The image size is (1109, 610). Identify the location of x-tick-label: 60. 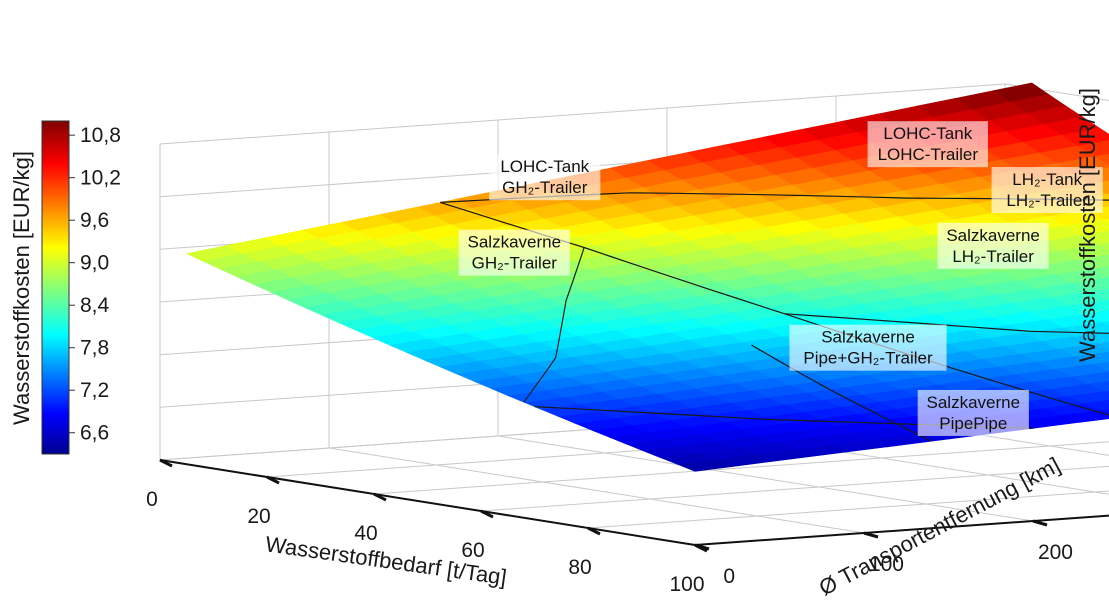
(472, 550).